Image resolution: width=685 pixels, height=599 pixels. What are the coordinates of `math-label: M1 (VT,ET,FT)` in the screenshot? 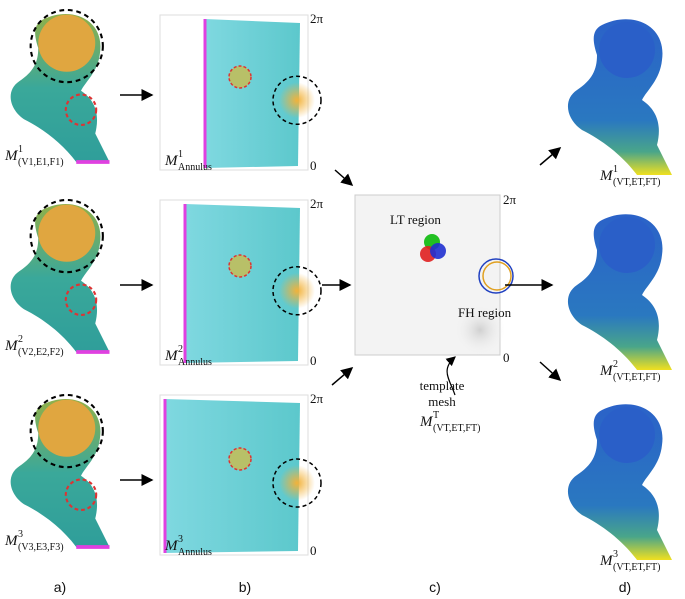 It's located at (629, 176).